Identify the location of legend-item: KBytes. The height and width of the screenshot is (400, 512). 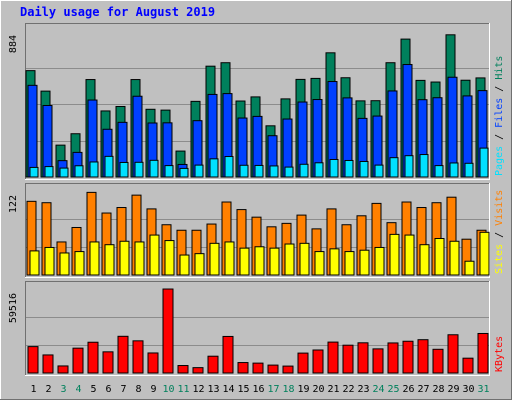
(499, 354).